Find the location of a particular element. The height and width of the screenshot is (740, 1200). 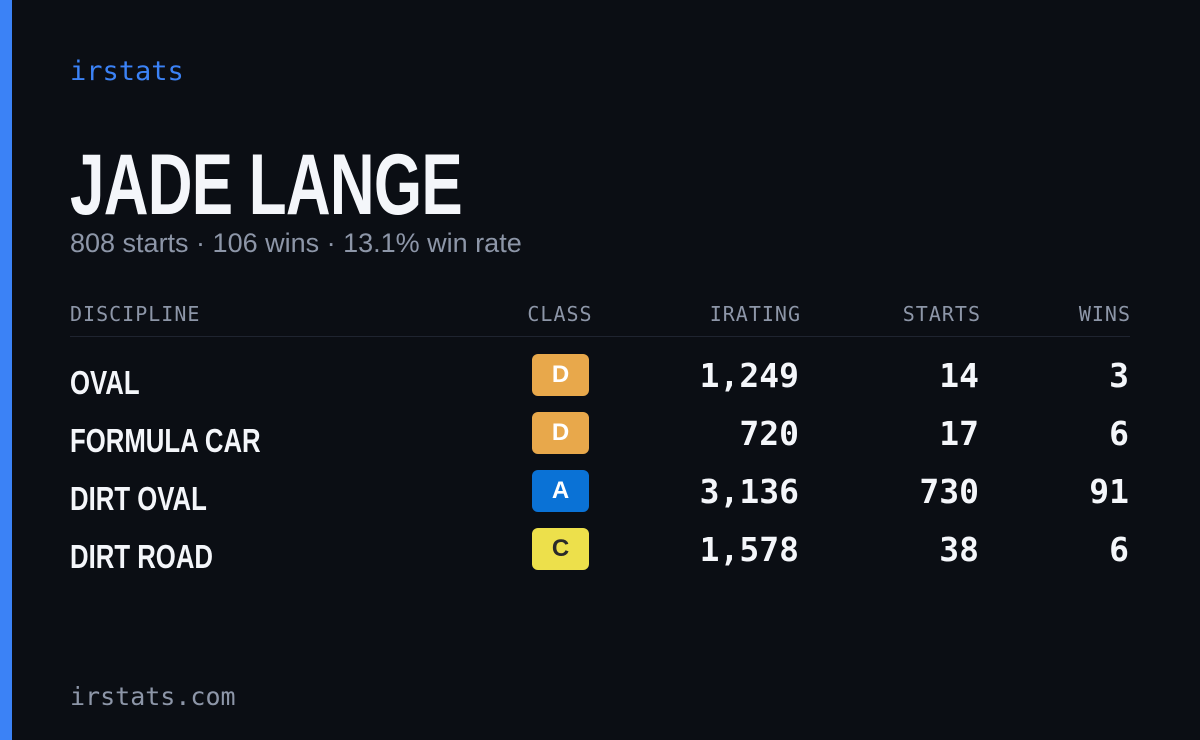

brand: irstats is located at coordinates (127, 71).